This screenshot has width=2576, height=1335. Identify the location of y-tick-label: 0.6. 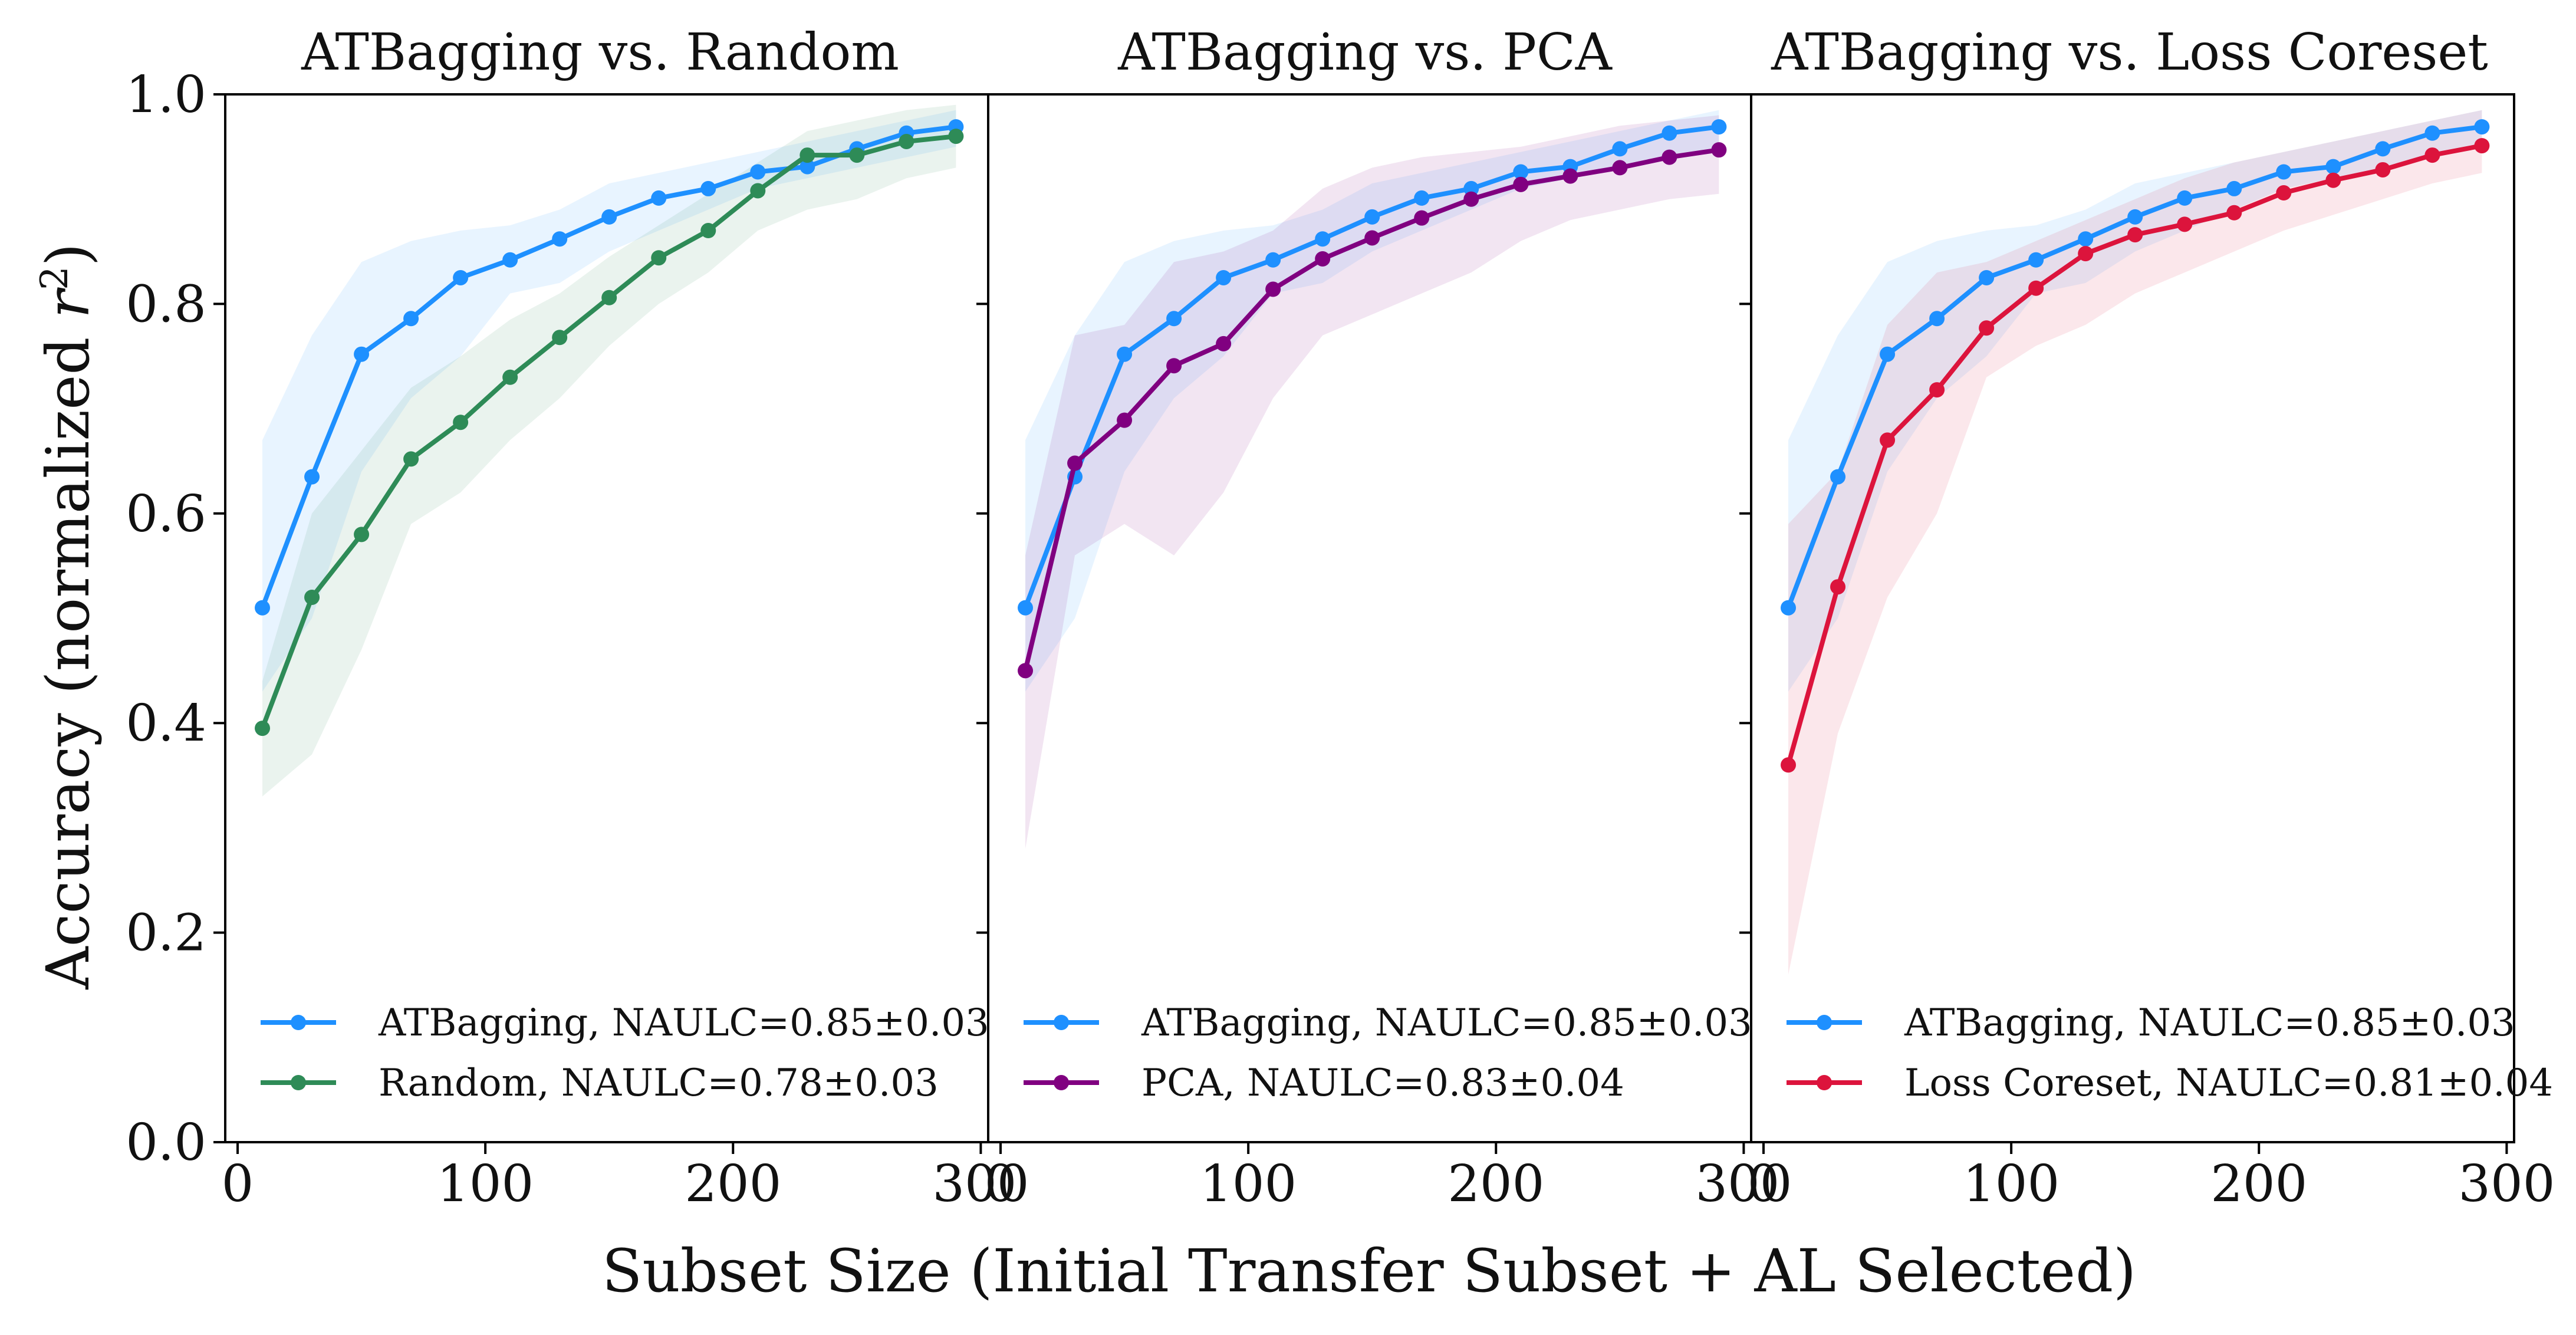
(166, 514).